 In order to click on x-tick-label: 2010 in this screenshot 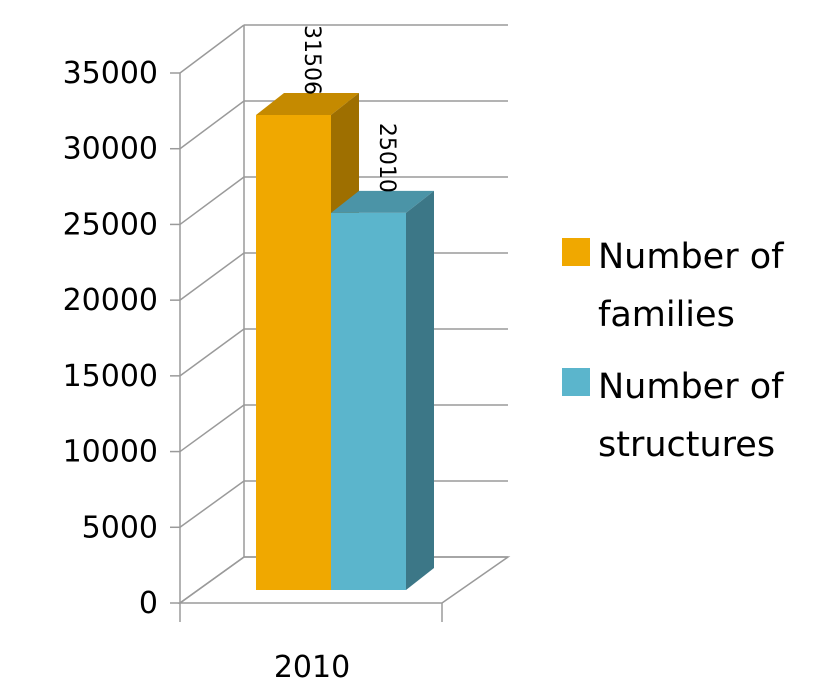, I will do `click(312, 667)`.